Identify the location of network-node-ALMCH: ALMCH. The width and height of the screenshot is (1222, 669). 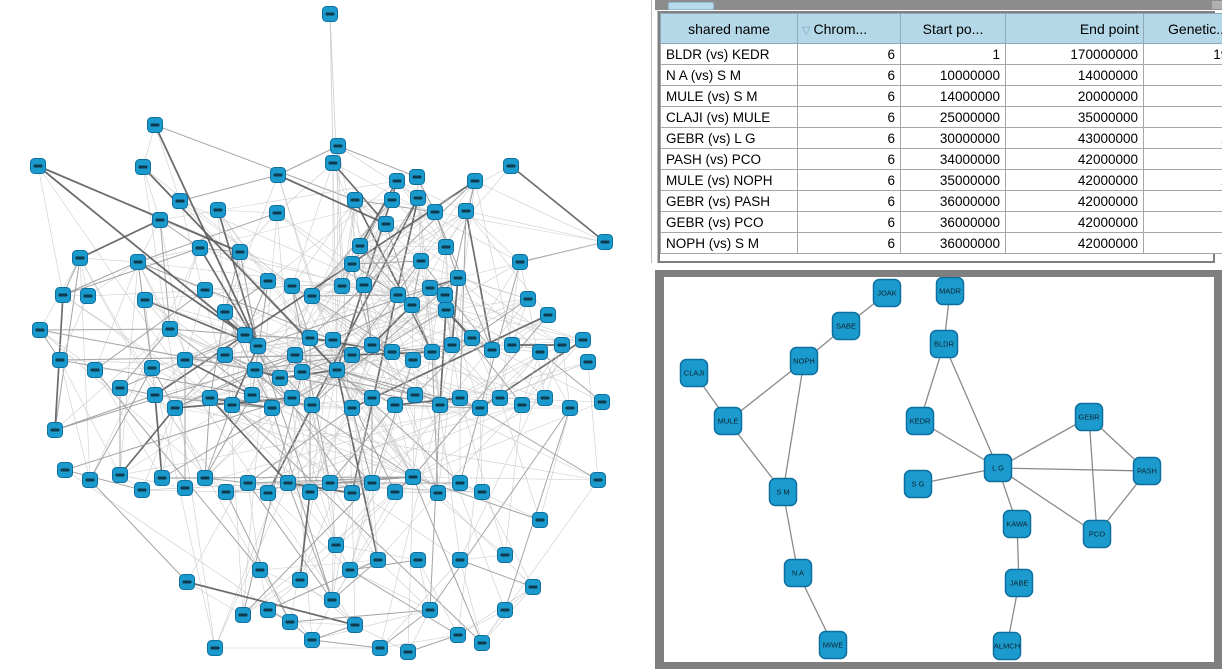
(1007, 646).